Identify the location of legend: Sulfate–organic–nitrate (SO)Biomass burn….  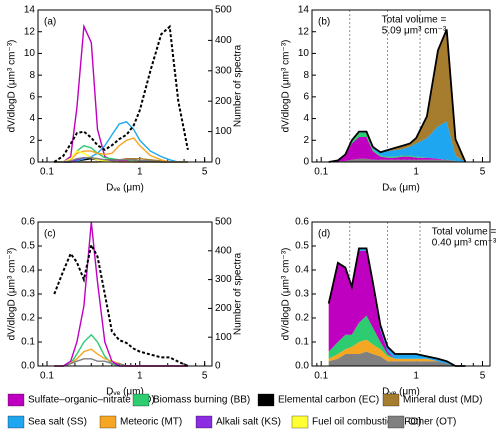
(244, 411).